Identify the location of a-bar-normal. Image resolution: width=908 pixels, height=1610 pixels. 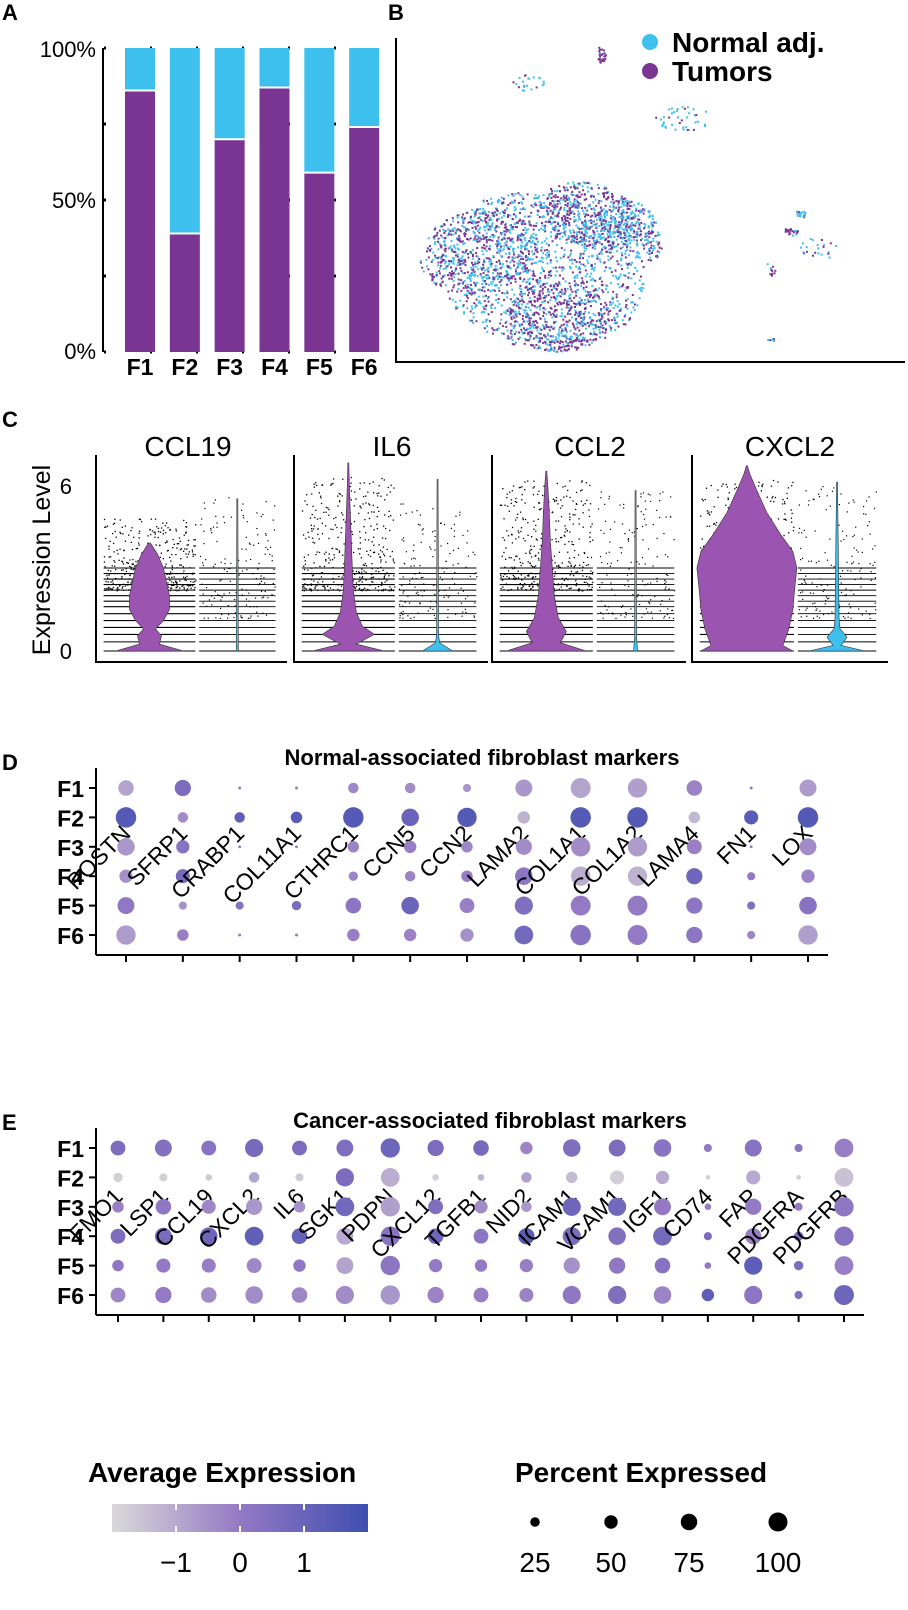
(229, 94).